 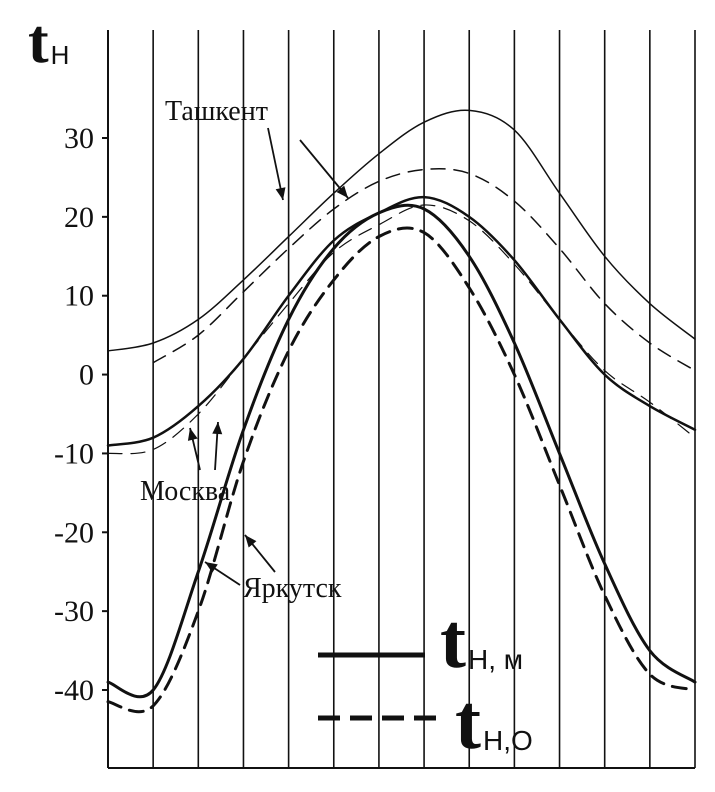 What do you see at coordinates (275, 164) in the screenshot?
I see `tashkent-pointer-1-line` at bounding box center [275, 164].